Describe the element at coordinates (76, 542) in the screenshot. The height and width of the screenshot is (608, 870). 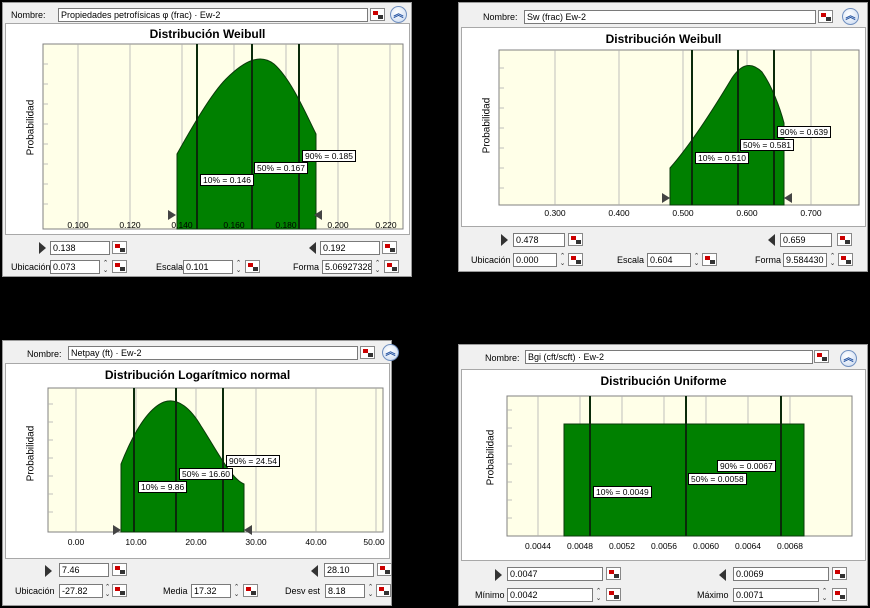
I see `x-tick: 0.00` at that location.